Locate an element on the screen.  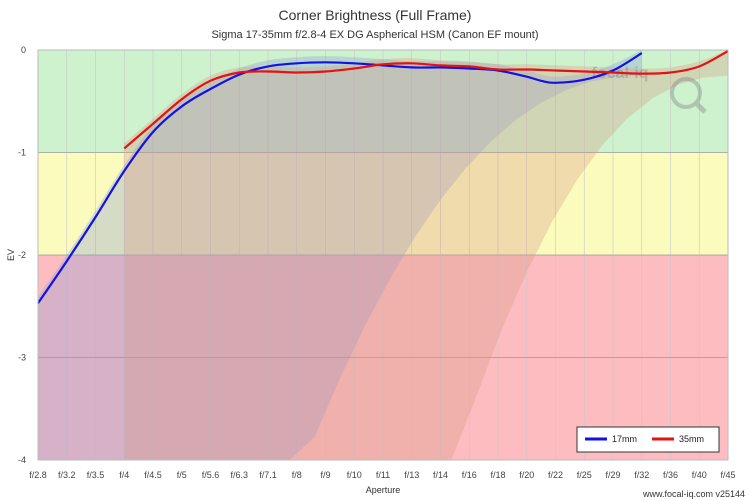
x-tick-label: f/25 is located at coordinates (584, 475).